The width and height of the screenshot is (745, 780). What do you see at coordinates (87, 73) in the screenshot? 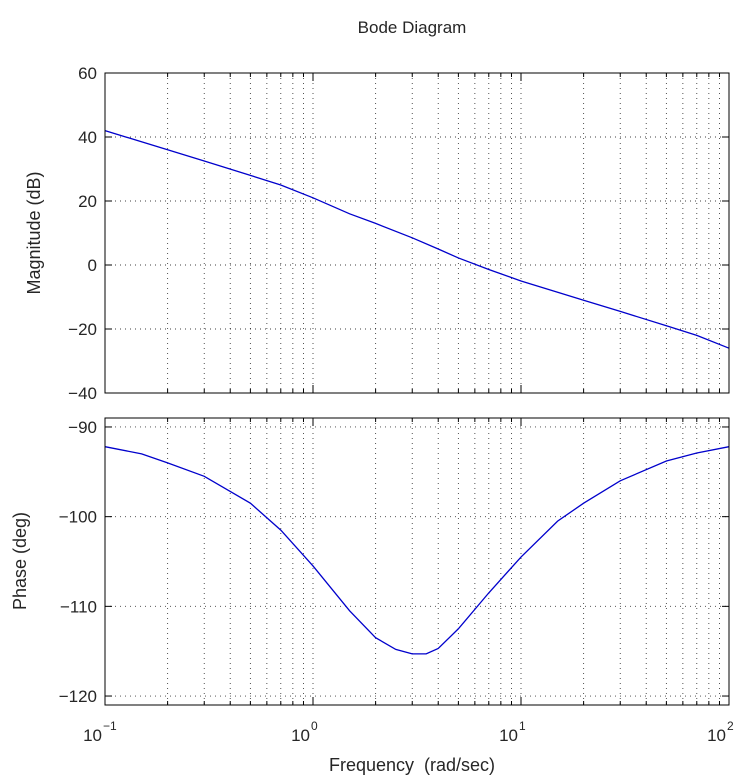
I see `magnitude-ytick-label: 60` at bounding box center [87, 73].